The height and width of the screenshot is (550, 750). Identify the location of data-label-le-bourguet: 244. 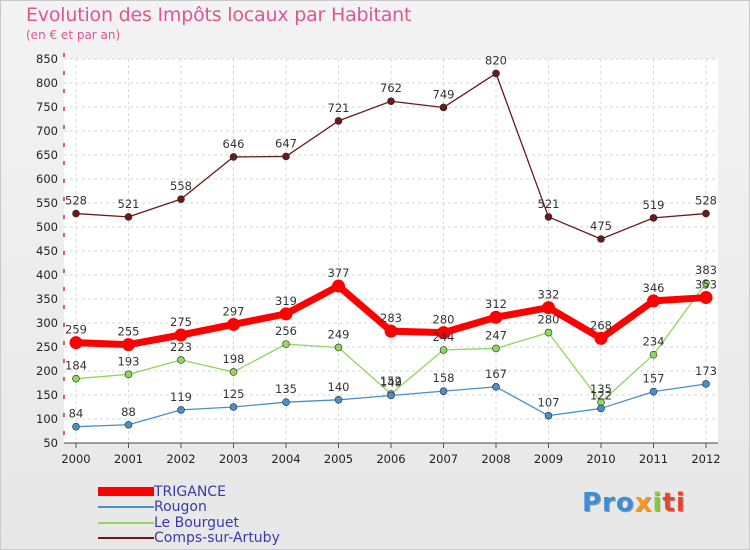
(444, 337).